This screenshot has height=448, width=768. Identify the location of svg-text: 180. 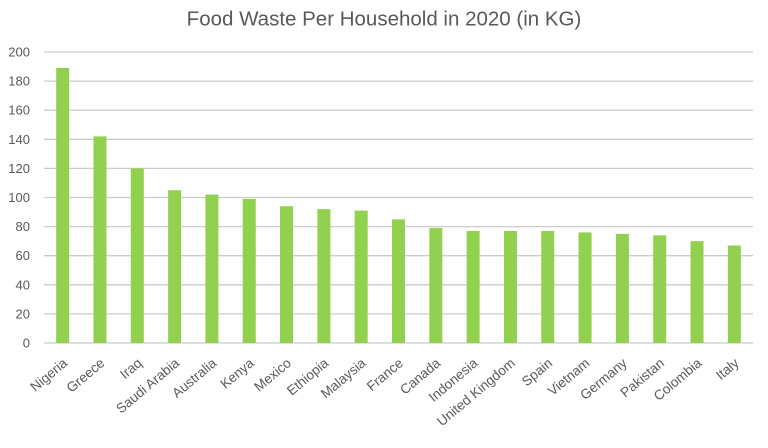
(19, 81).